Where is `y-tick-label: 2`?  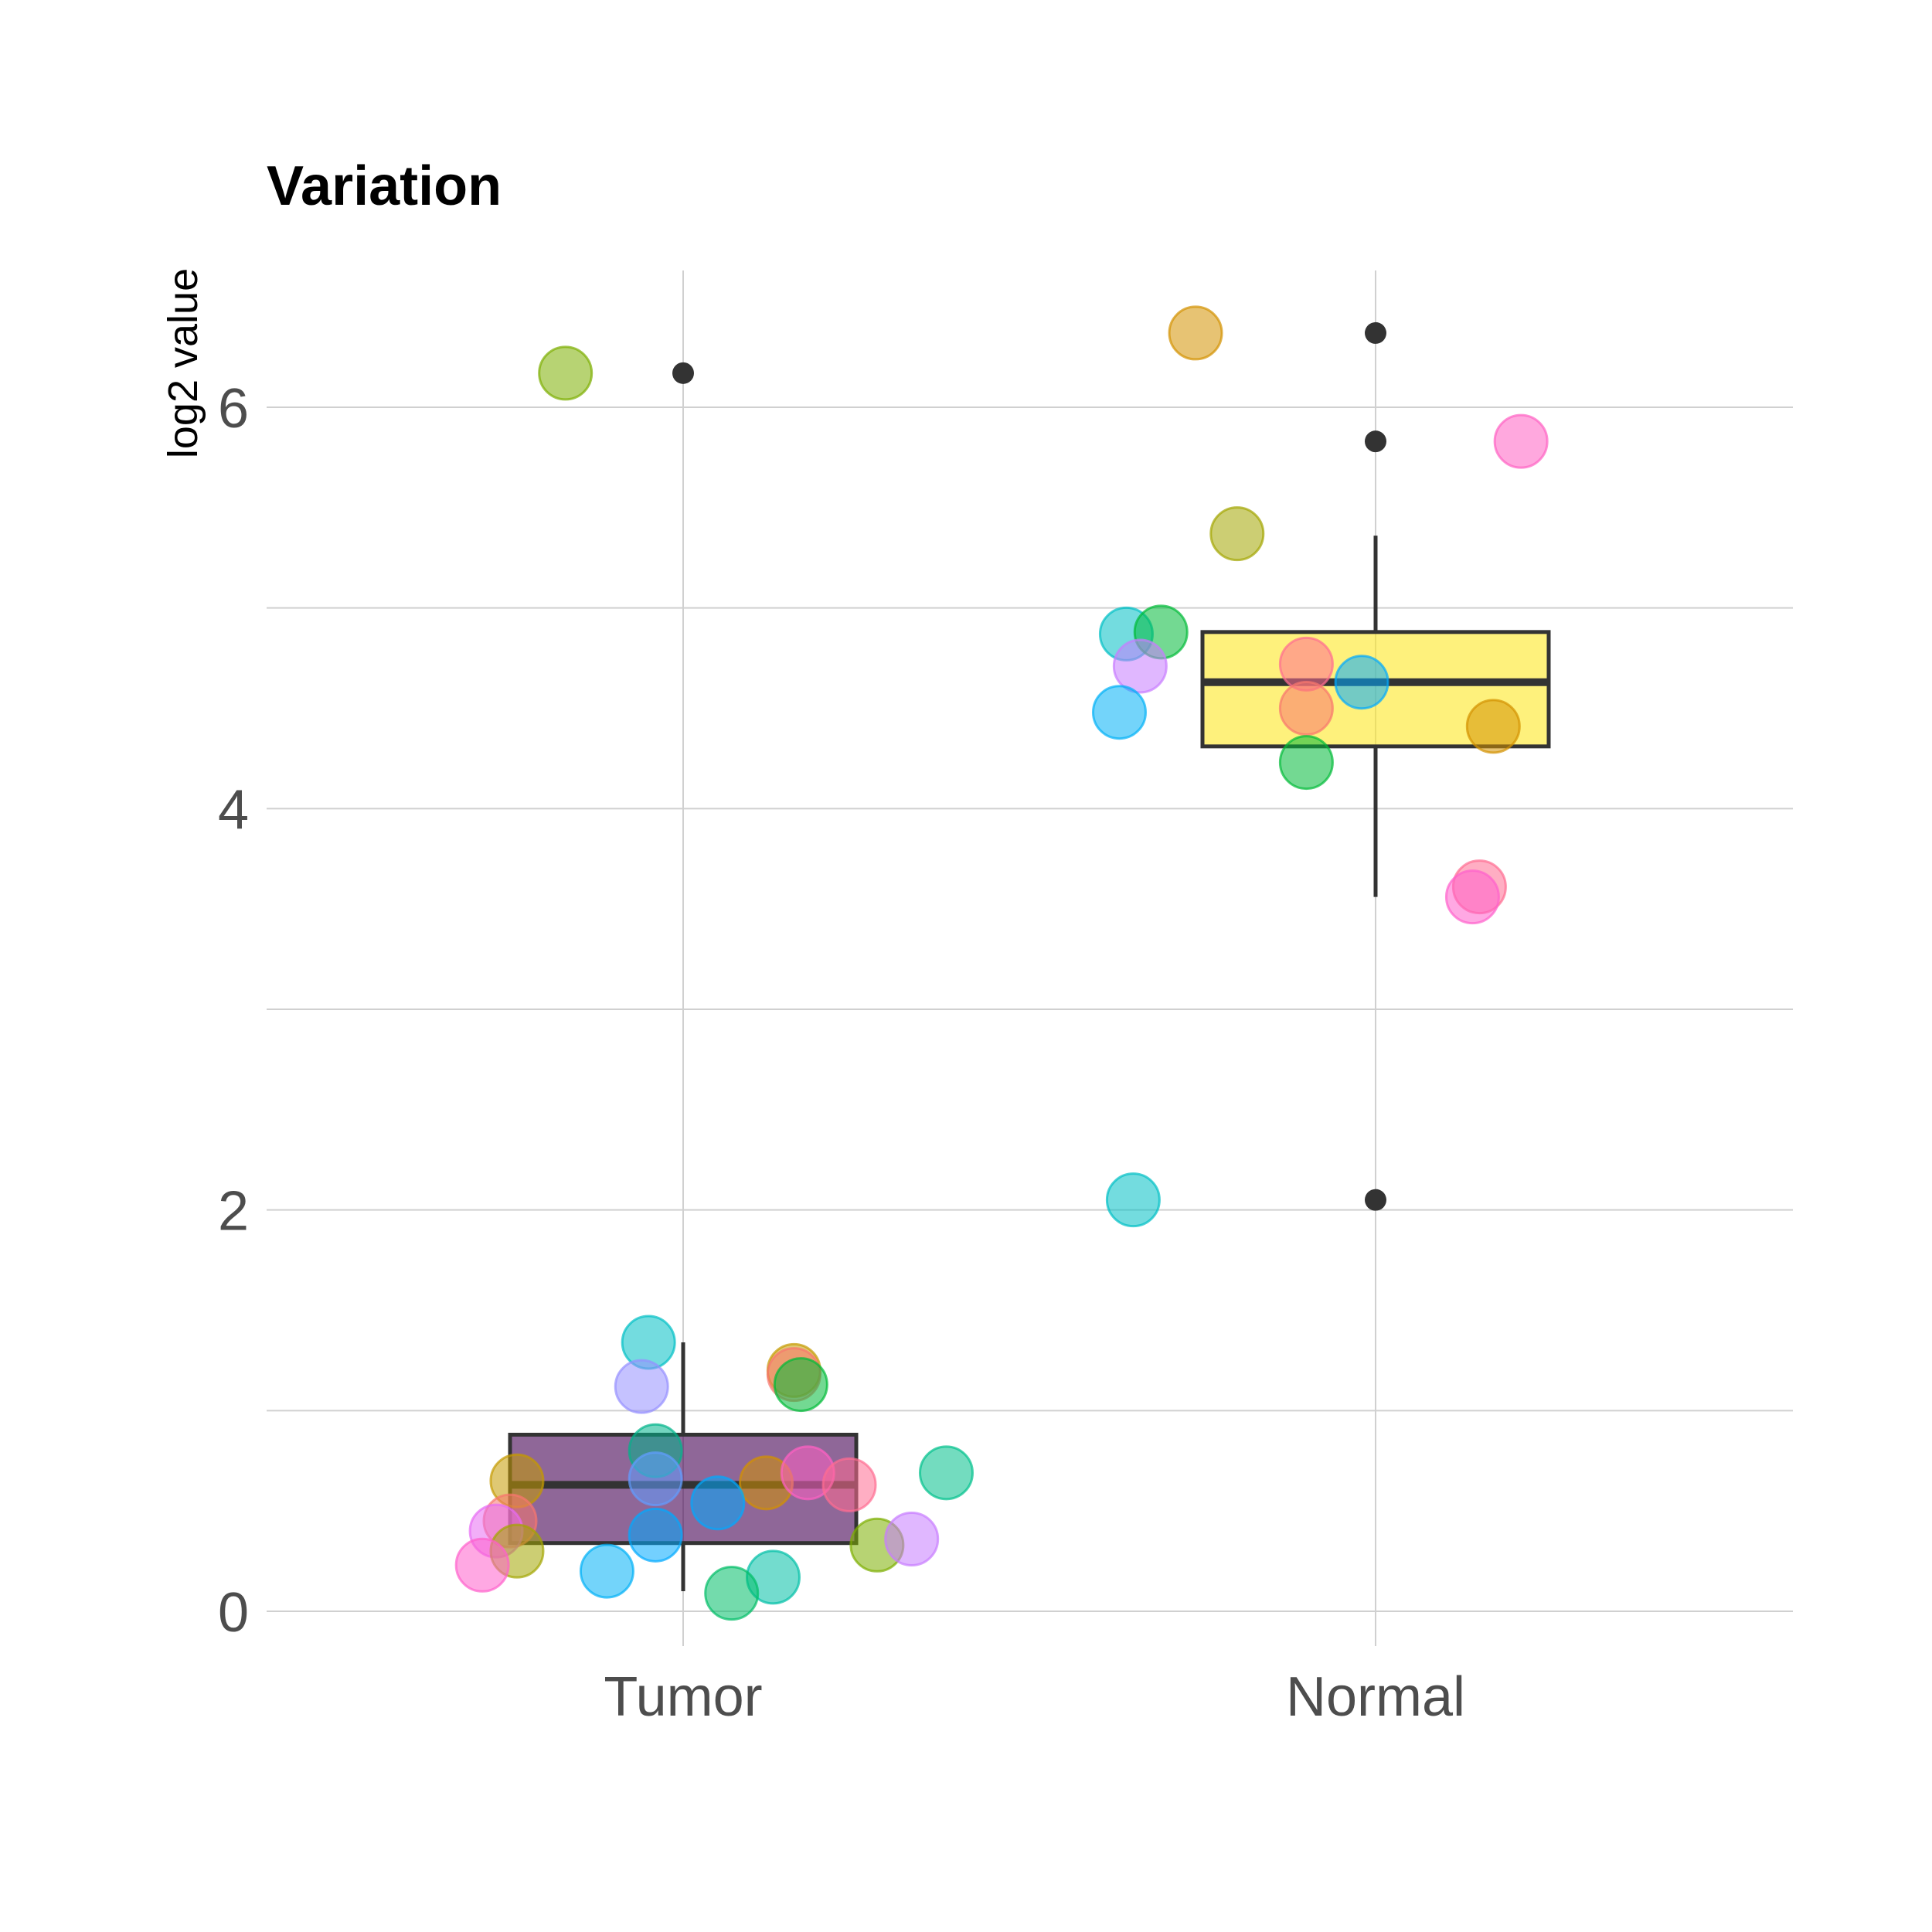 y-tick-label: 2 is located at coordinates (234, 1212).